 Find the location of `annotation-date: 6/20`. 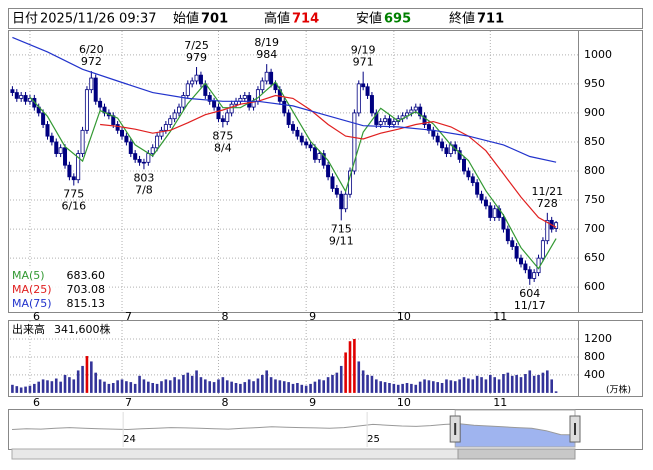

annotation-date: 6/20 is located at coordinates (91, 49).